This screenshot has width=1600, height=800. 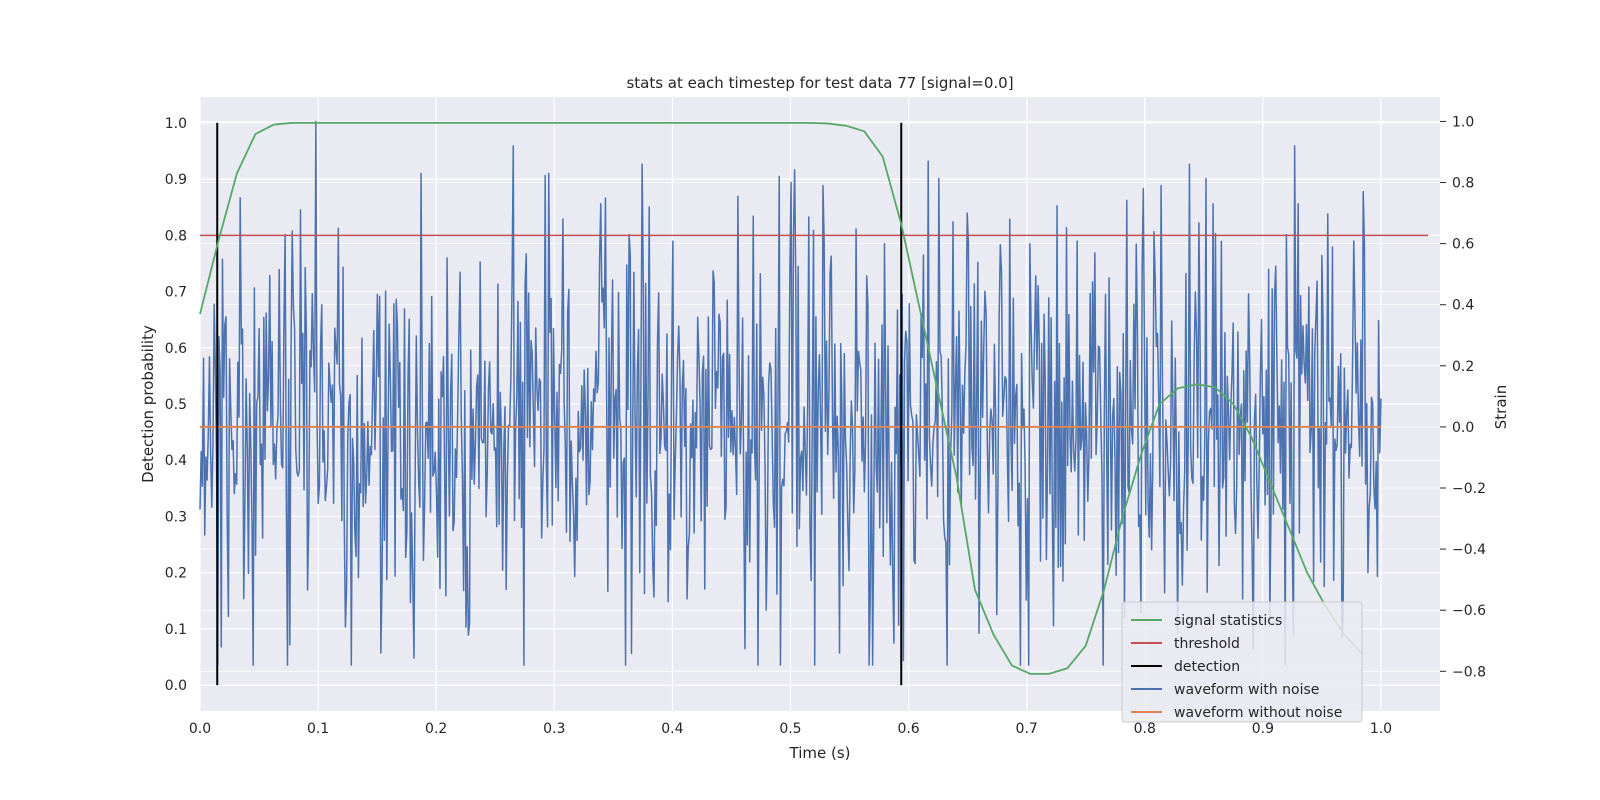 I want to click on x-tick-label: 1.0, so click(x=1381, y=729).